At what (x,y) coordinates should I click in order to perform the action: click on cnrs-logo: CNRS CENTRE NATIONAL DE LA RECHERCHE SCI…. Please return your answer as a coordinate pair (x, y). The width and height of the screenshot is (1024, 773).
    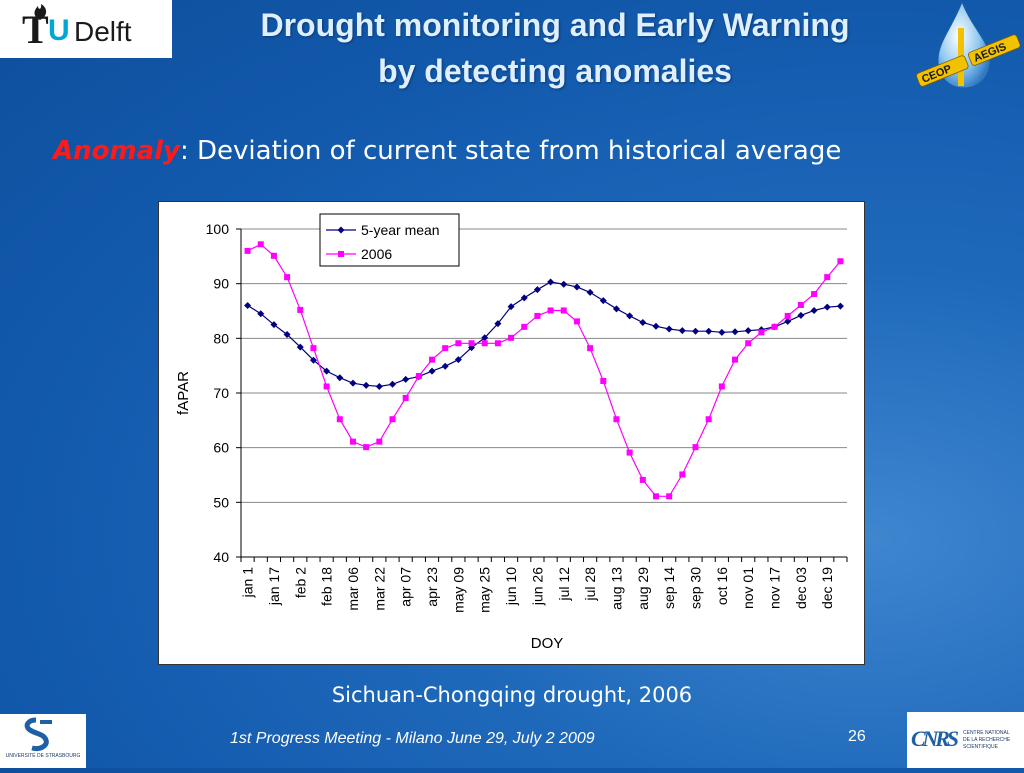
    Looking at the image, I should click on (965, 740).